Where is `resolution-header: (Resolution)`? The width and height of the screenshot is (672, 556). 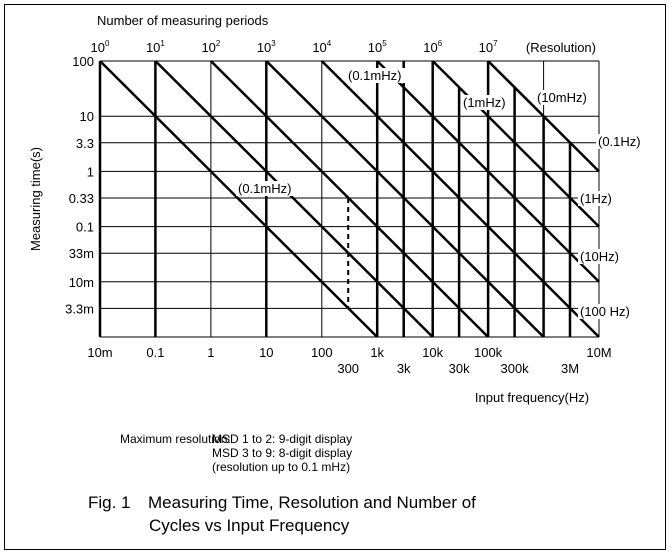 resolution-header: (Resolution) is located at coordinates (561, 47).